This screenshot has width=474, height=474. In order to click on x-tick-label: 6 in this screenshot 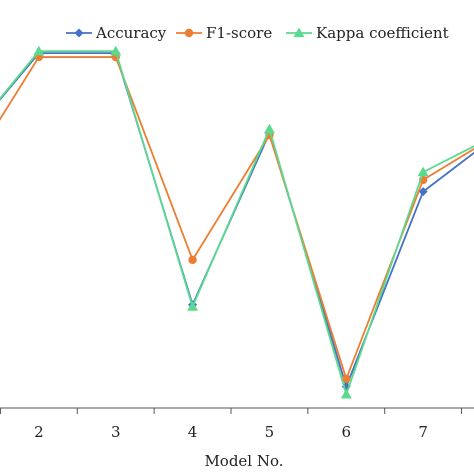, I will do `click(347, 432)`.